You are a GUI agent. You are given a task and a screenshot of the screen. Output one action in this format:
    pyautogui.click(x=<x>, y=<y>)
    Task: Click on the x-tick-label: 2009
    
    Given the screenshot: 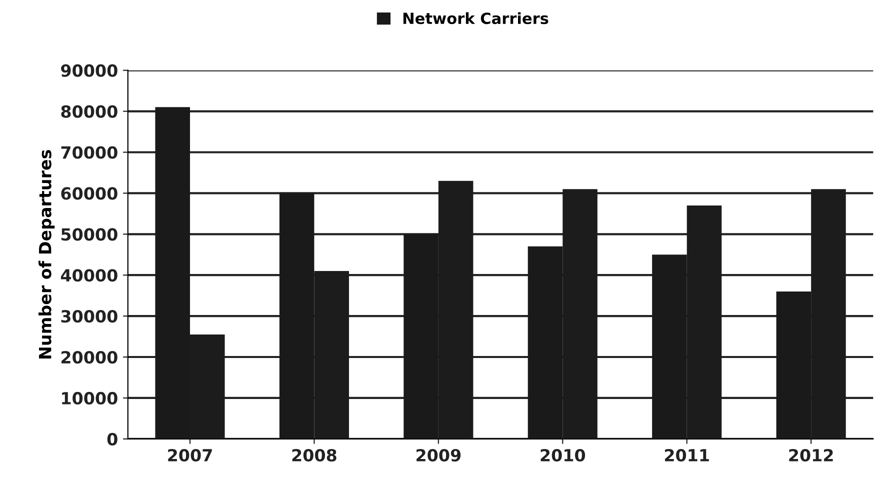 What is the action you would take?
    pyautogui.click(x=438, y=455)
    